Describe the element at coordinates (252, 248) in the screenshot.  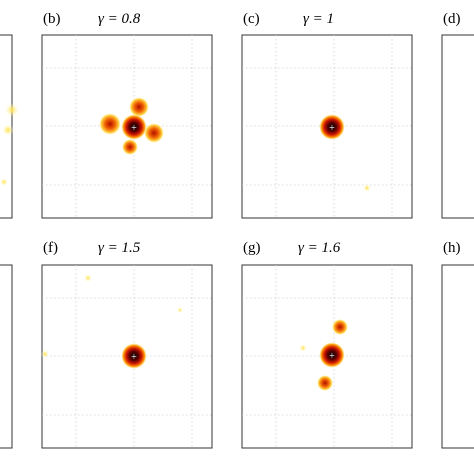
I see `panel-label: (g)` at that location.